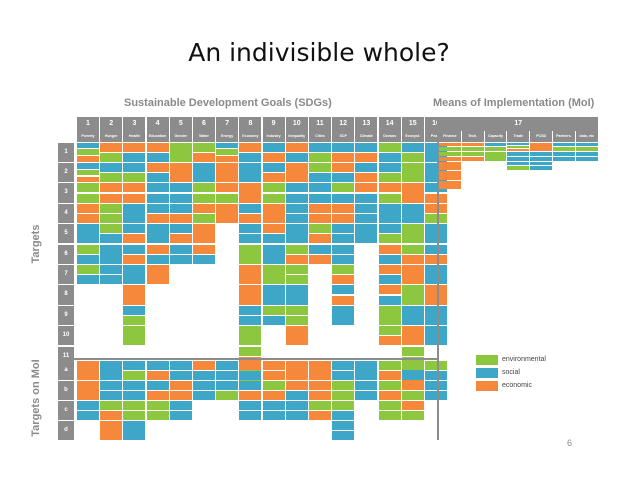  I want to click on goal-name-header: Climate, so click(366, 136).